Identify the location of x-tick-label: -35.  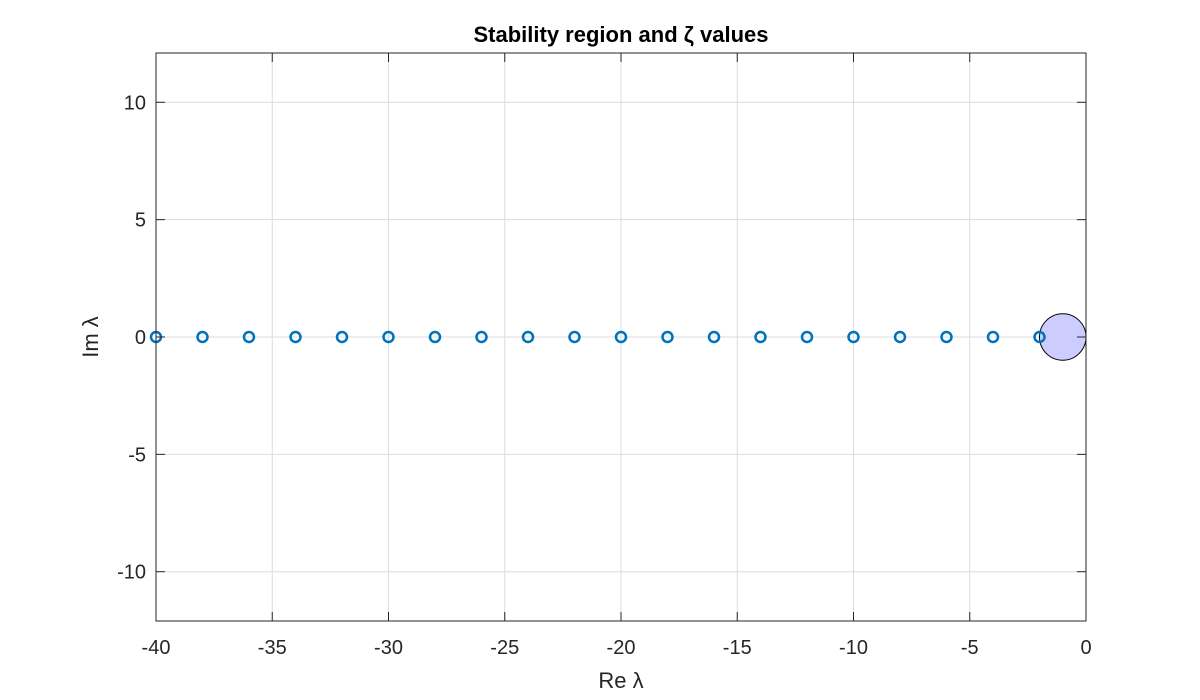
(272, 648).